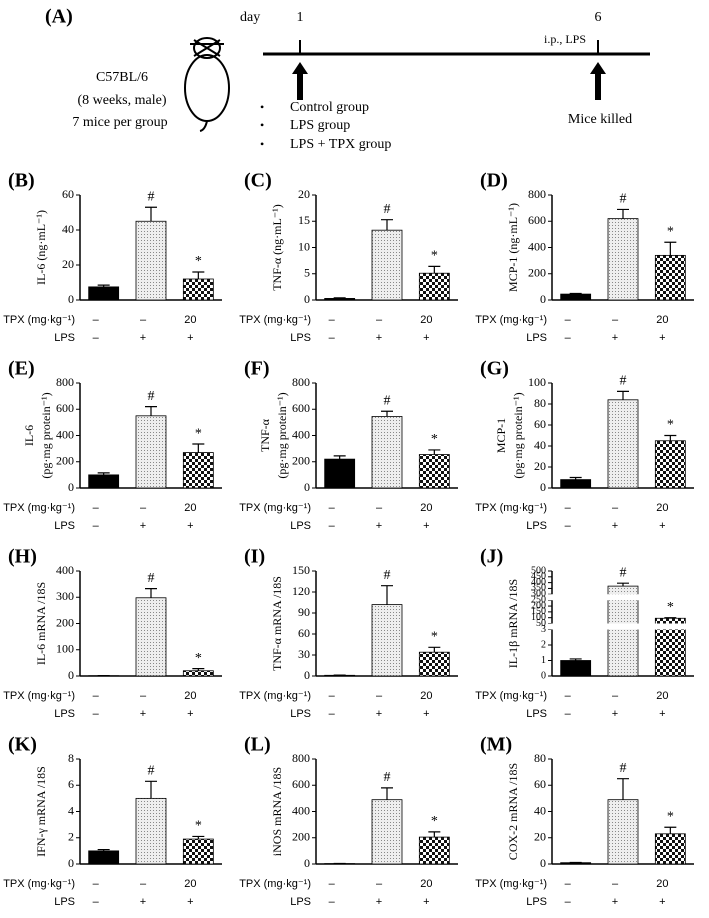 Image resolution: width=709 pixels, height=918 pixels. I want to click on panel-label: (A), so click(59, 17).